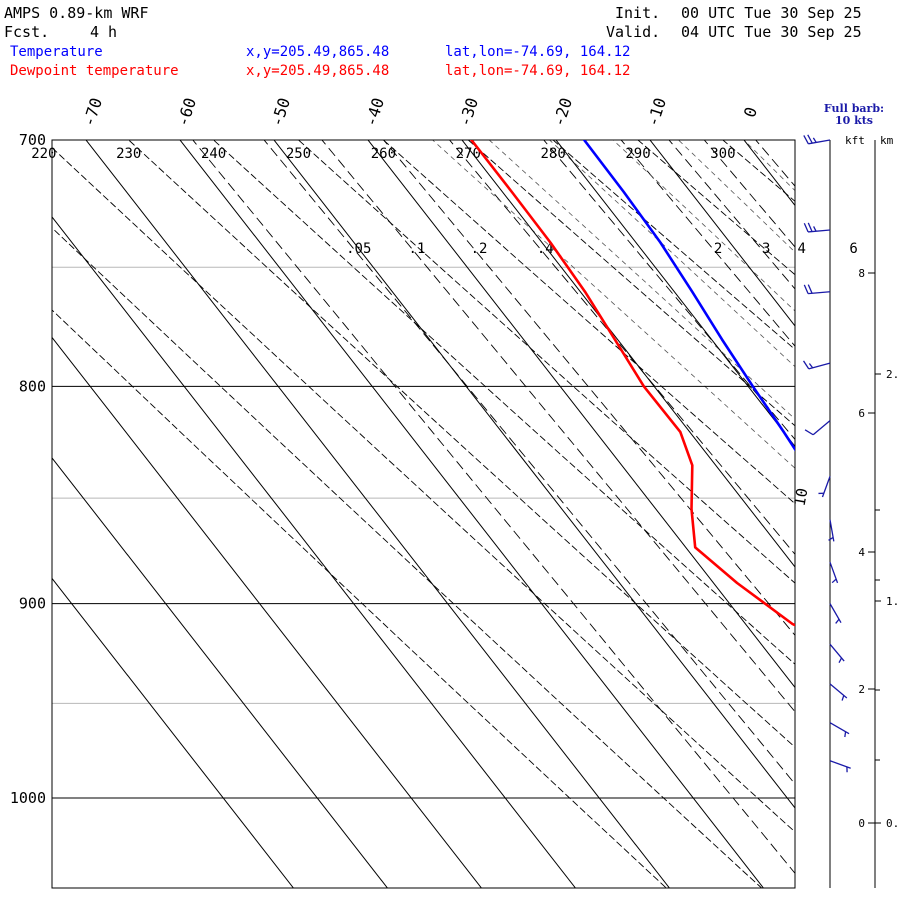 The height and width of the screenshot is (900, 900). Describe the element at coordinates (128, 154) in the screenshot. I see `dry-adiabat-label: 230` at that location.